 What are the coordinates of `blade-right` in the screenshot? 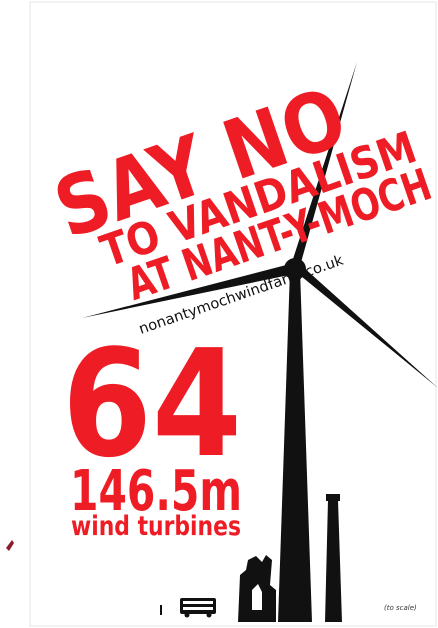 It's located at (367, 327).